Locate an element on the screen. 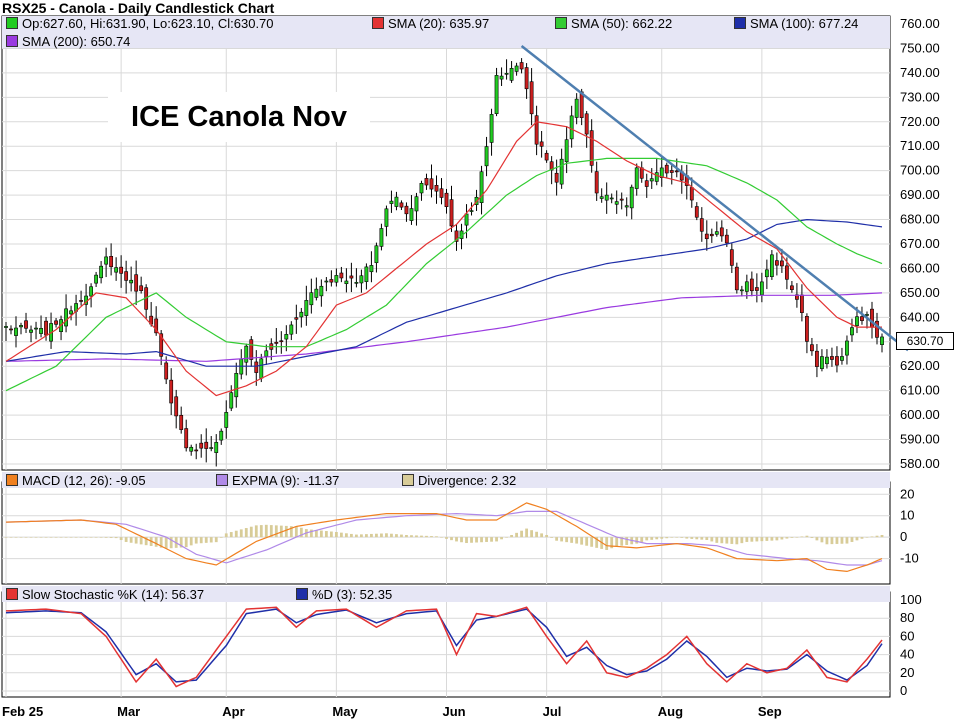  legend-sma200: SMA (200): 650.74 is located at coordinates (68, 41).